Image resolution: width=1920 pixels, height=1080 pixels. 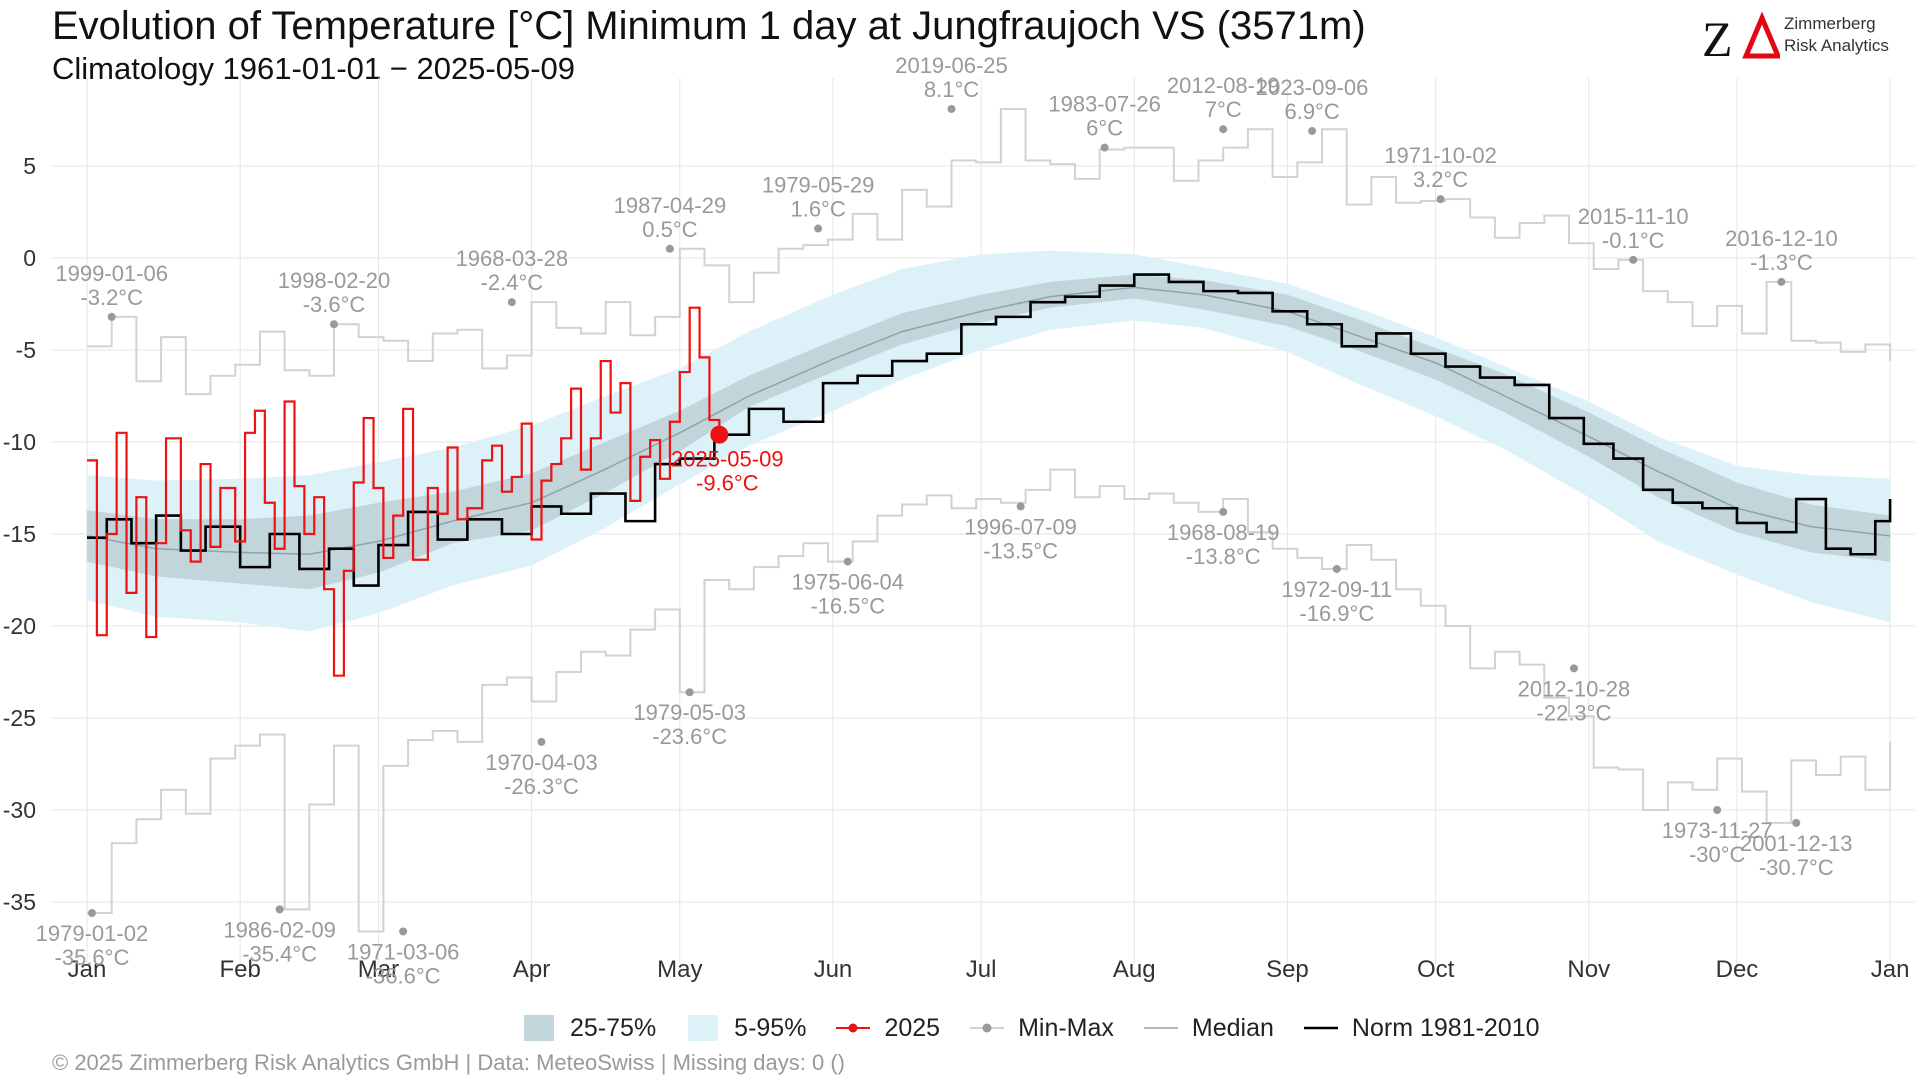 What do you see at coordinates (727, 483) in the screenshot?
I see `current-day-value-label: -9.6°C` at bounding box center [727, 483].